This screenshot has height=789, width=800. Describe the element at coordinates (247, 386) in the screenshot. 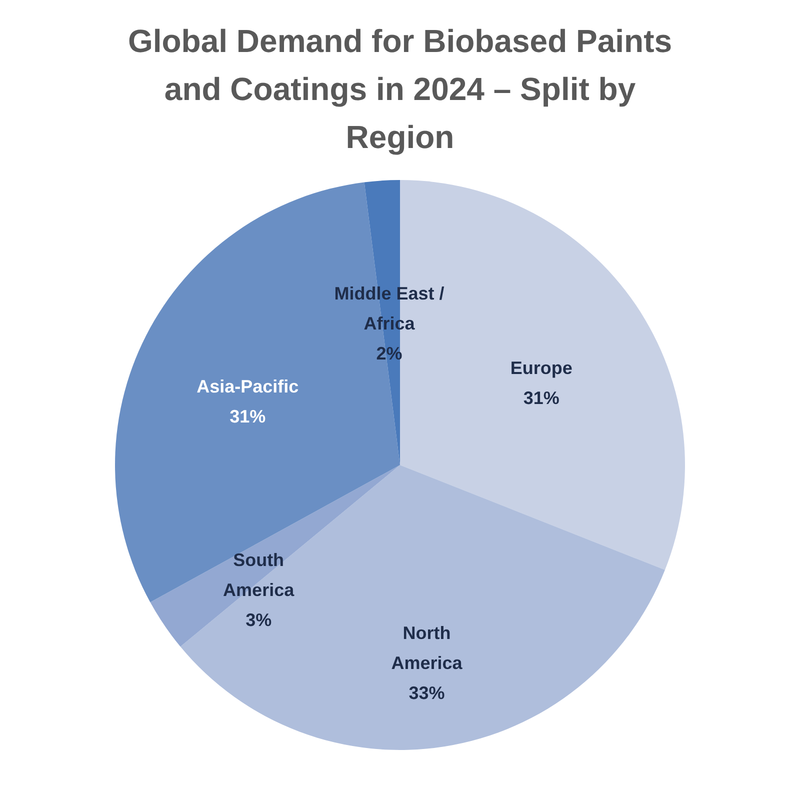

I see `slice-label: Asia-Pacific` at that location.